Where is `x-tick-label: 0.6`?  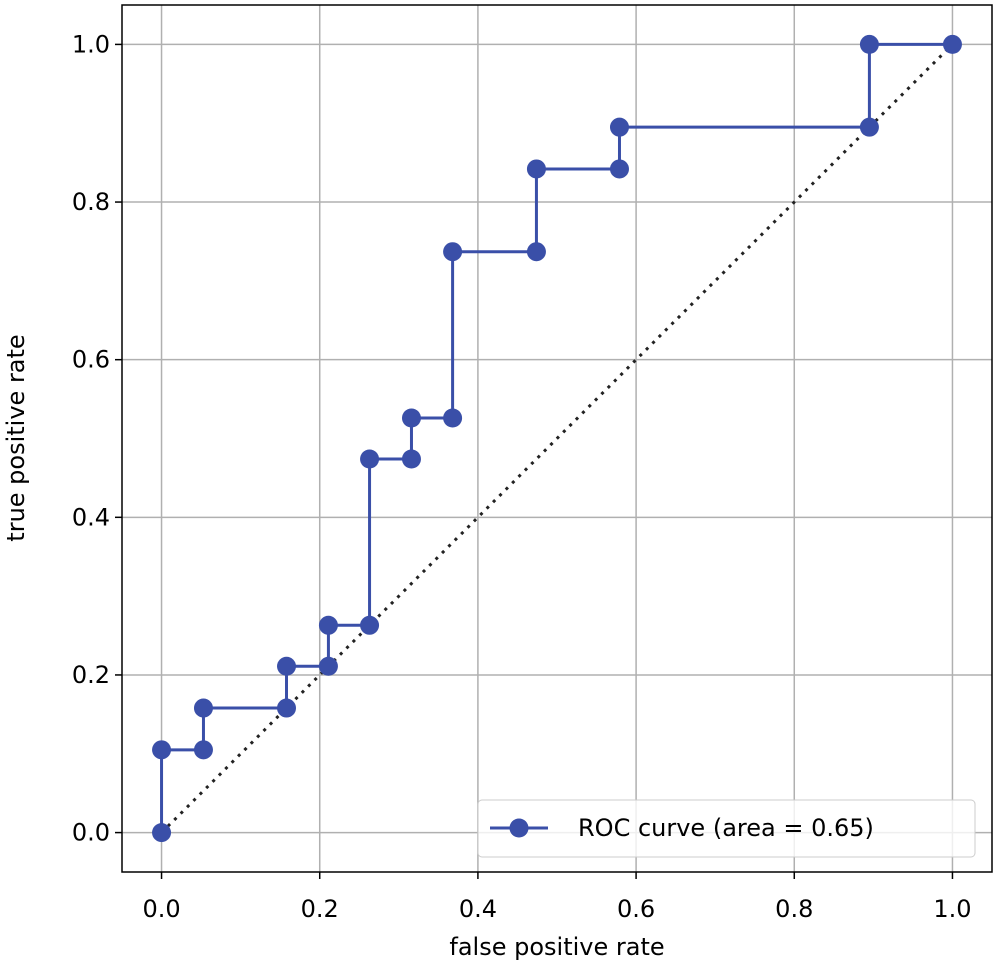
x-tick-label: 0.6 is located at coordinates (636, 909).